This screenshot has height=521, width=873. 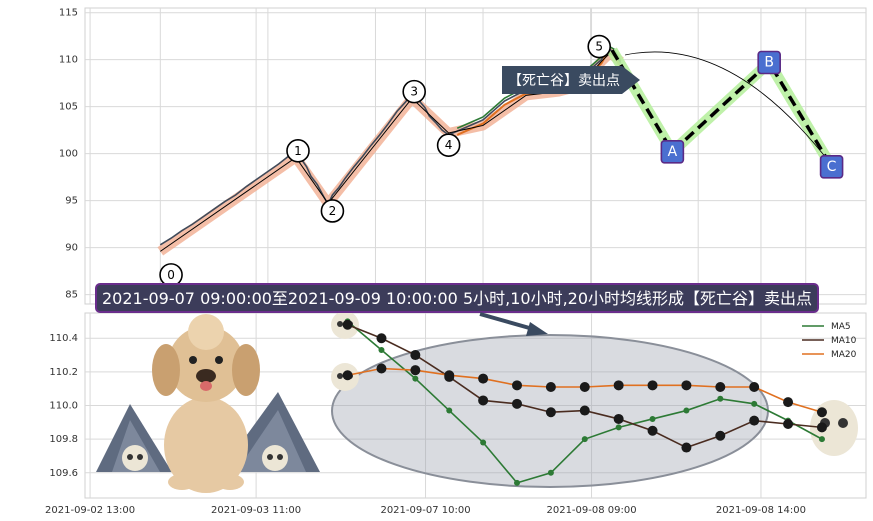 What do you see at coordinates (844, 355) in the screenshot?
I see `legend-entry: MA20` at bounding box center [844, 355].